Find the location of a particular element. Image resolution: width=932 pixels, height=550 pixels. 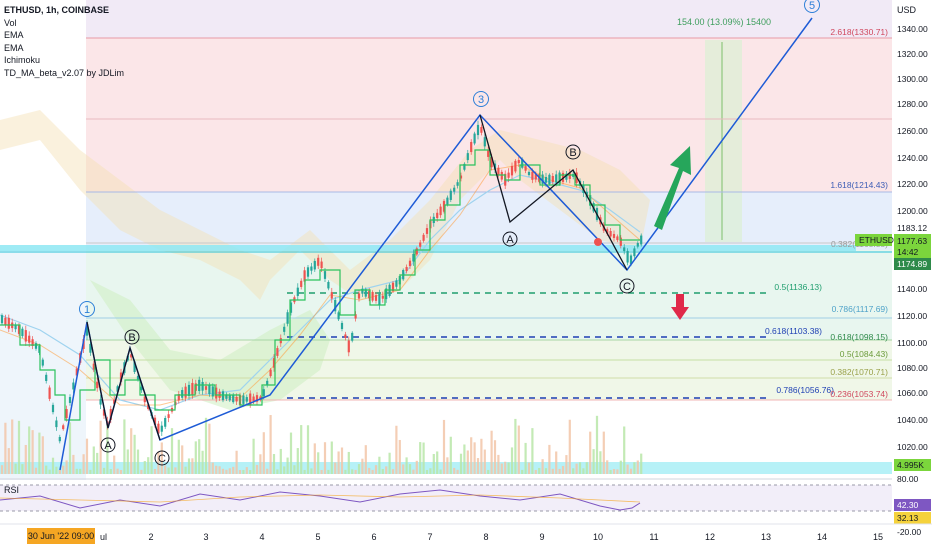

wave-b2-circle is located at coordinates (573, 152).